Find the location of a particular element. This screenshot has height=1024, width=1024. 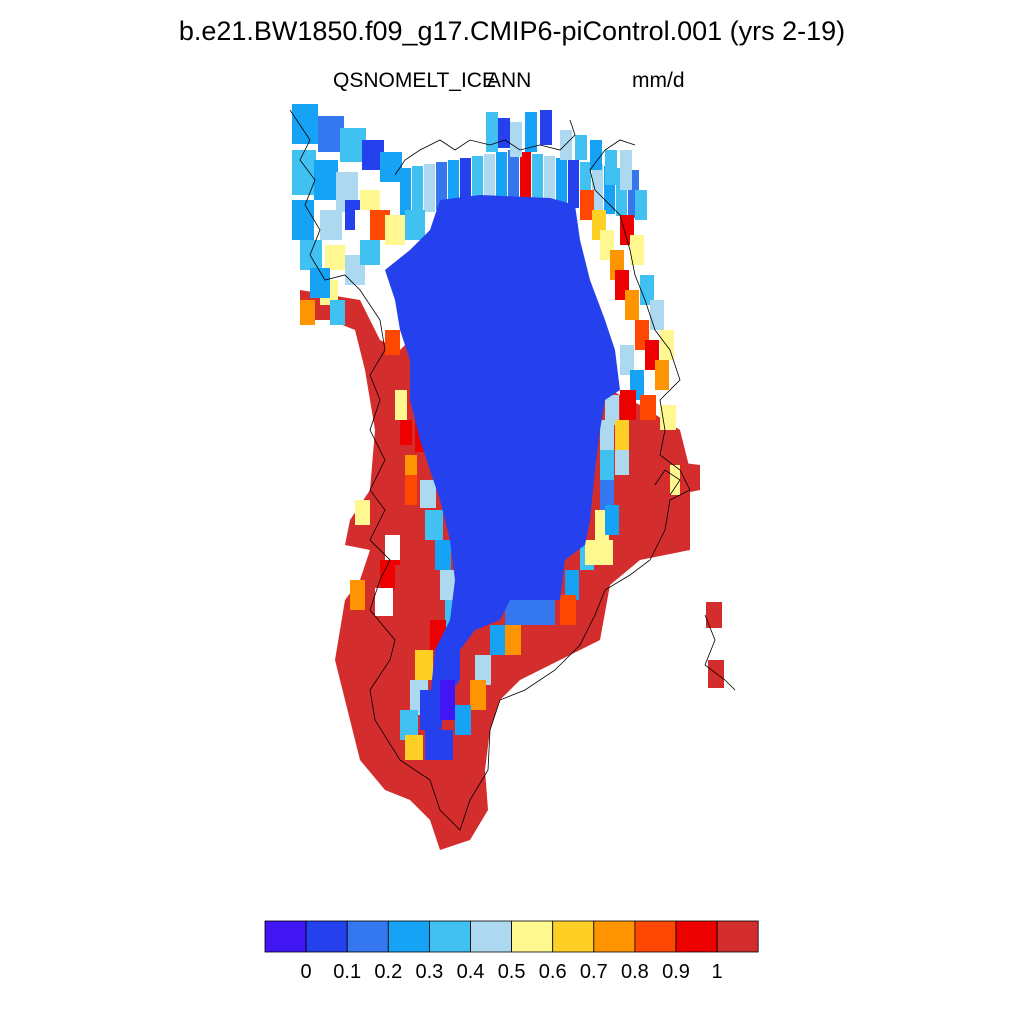

colorbar-tick-label: 0.1 is located at coordinates (347, 972).